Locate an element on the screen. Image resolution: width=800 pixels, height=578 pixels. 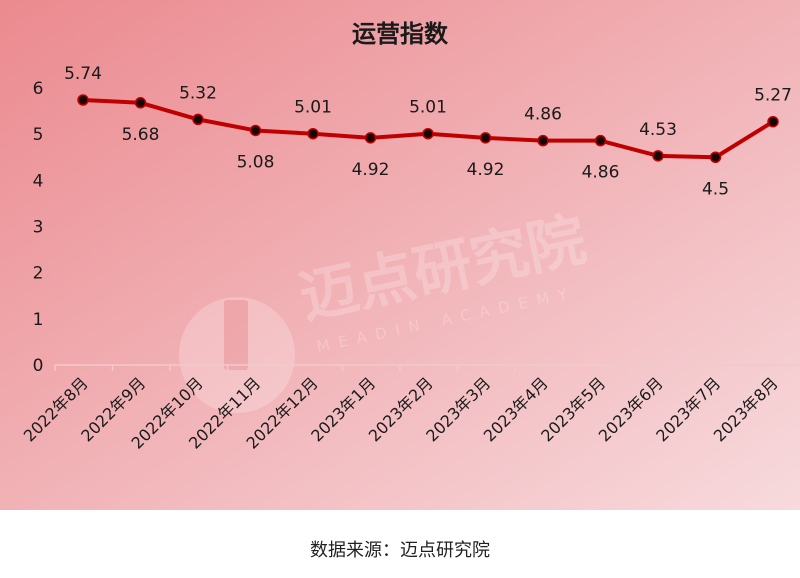
data-label: 5.74 is located at coordinates (83, 74).